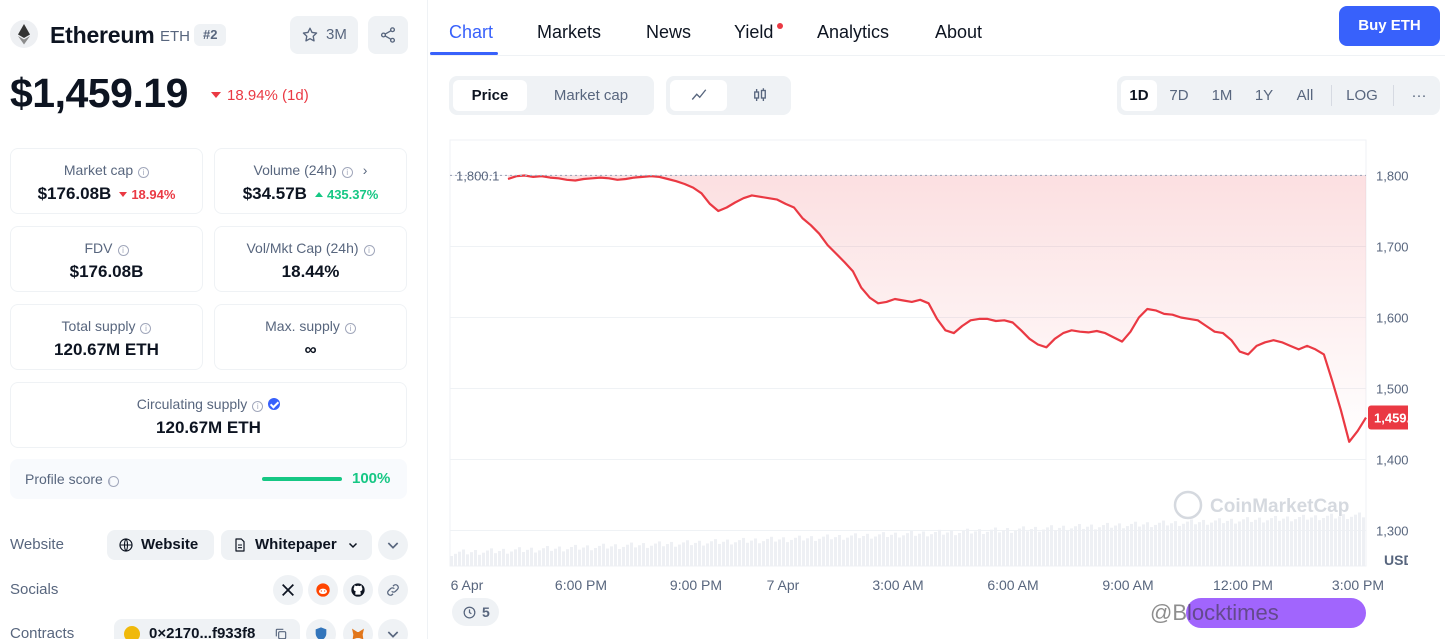 This screenshot has height=639, width=1445. Describe the element at coordinates (959, 32) in the screenshot. I see `tab-about: About` at that location.